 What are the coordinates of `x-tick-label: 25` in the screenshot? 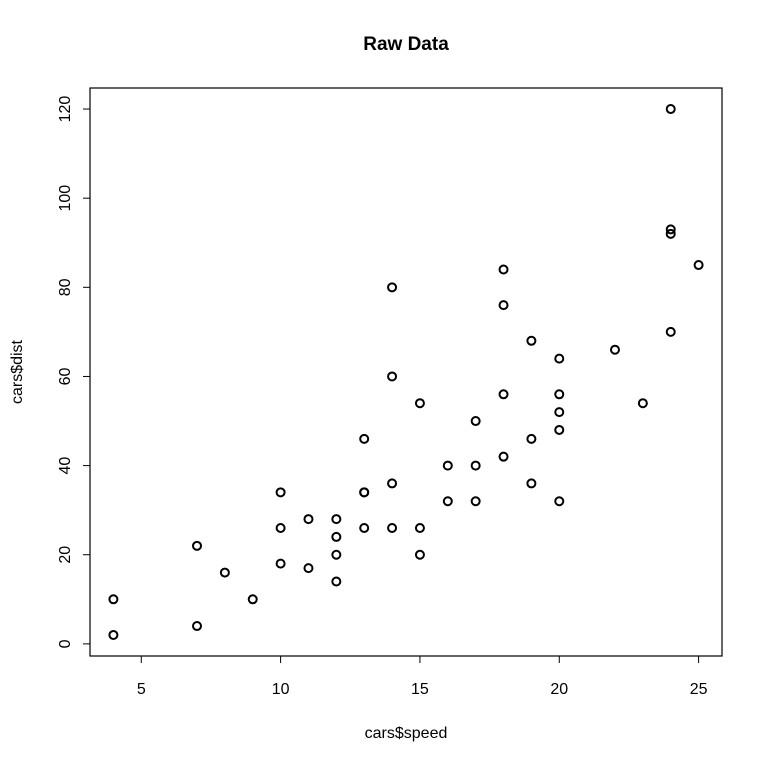 It's located at (699, 689).